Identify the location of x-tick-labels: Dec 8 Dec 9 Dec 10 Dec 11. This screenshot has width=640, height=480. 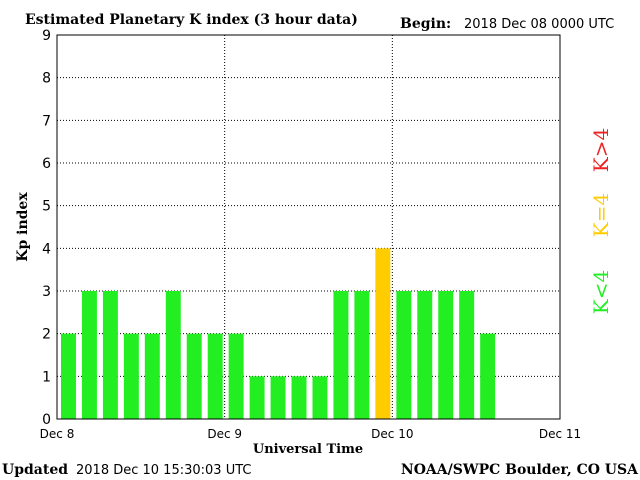
(310, 434).